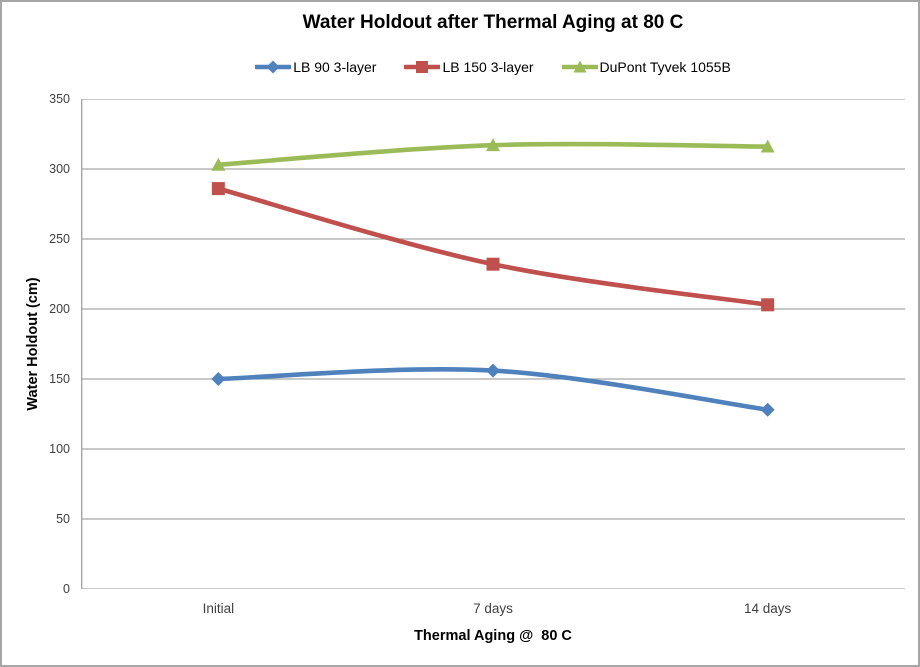 The height and width of the screenshot is (667, 920). What do you see at coordinates (218, 608) in the screenshot?
I see `x-category-label: Initial` at bounding box center [218, 608].